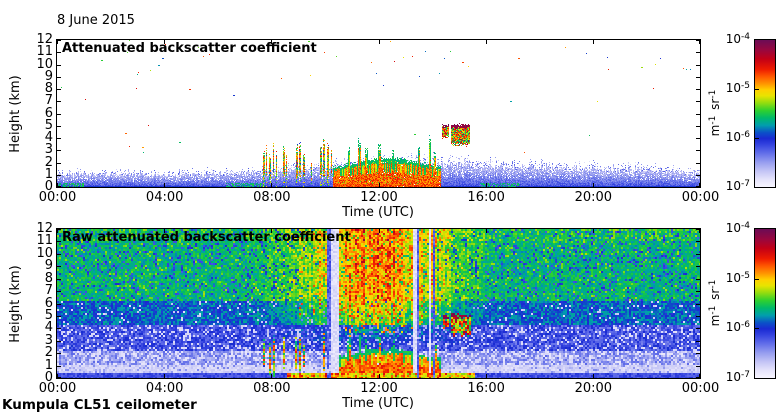 Image resolution: width=780 pixels, height=420 pixels. I want to click on colorbar-unit-label-bottom: m-1 sr-1, so click(716, 303).